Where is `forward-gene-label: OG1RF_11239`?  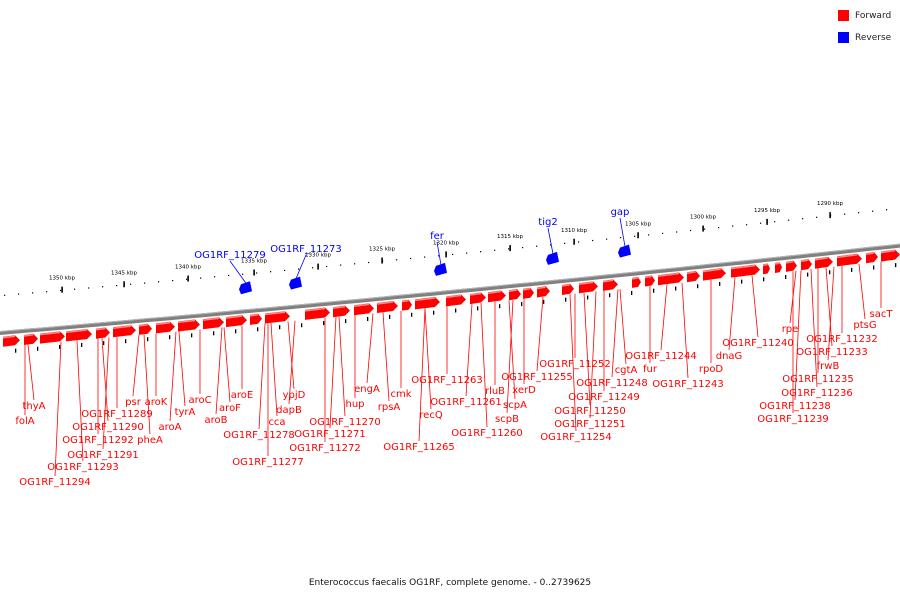
forward-gene-label: OG1RF_11239 is located at coordinates (793, 419).